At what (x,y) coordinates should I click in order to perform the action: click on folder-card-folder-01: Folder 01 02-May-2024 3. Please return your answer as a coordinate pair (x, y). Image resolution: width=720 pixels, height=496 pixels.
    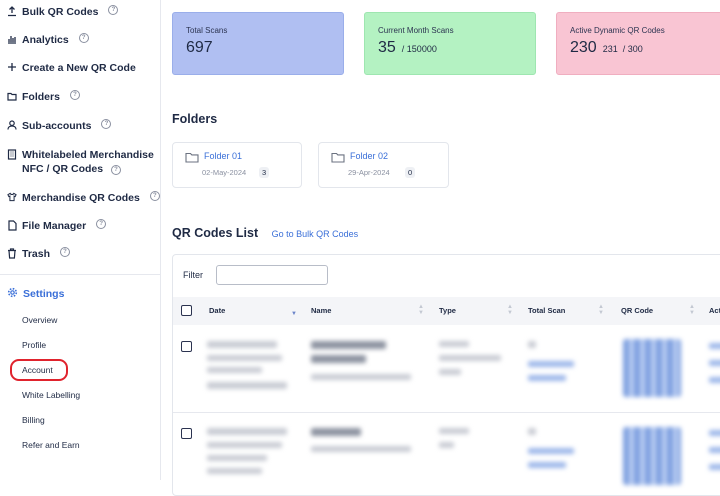
    Looking at the image, I should click on (237, 165).